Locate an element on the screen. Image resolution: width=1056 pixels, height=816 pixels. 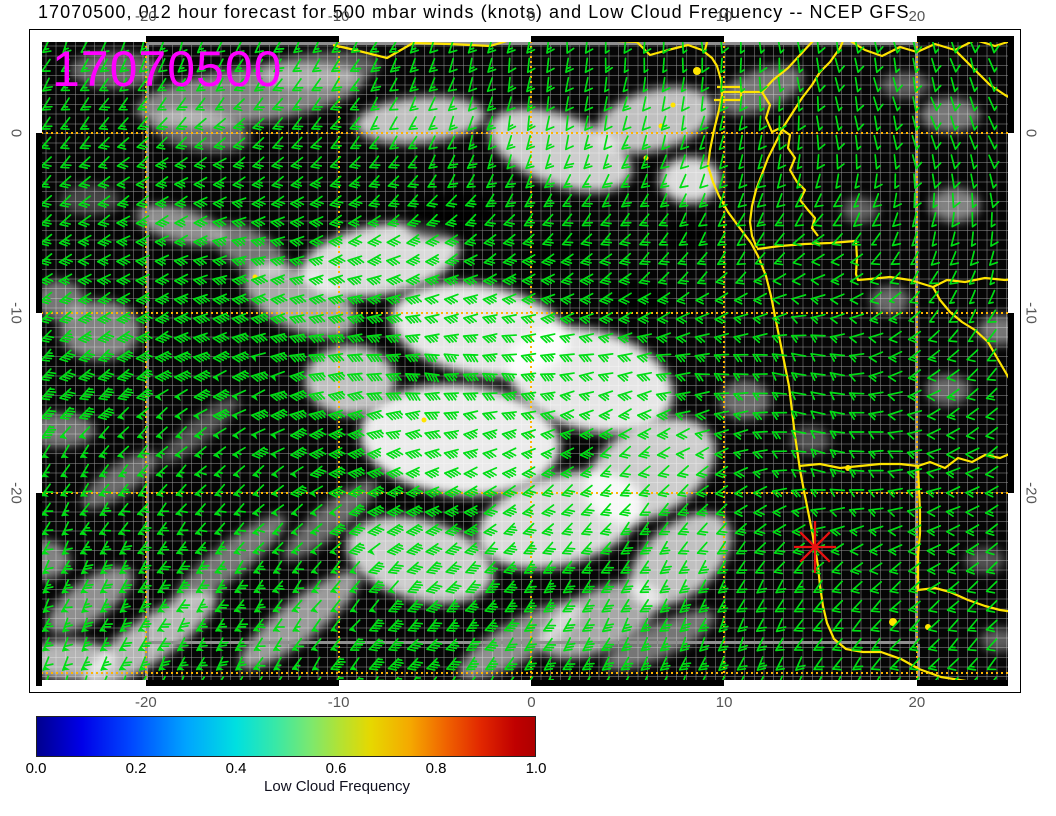
island-dot is located at coordinates (424, 420).